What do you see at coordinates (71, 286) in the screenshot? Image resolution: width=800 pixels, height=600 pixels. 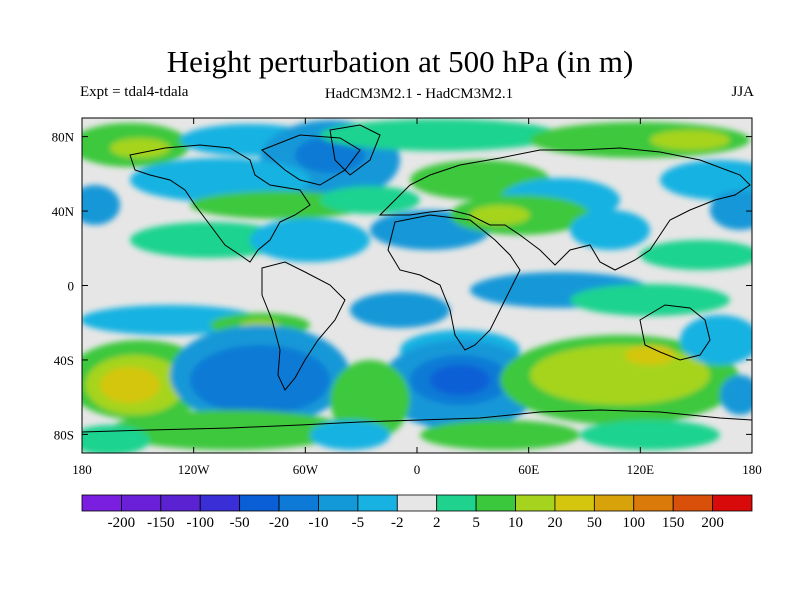 I see `lat-tick-label: 0` at bounding box center [71, 286].